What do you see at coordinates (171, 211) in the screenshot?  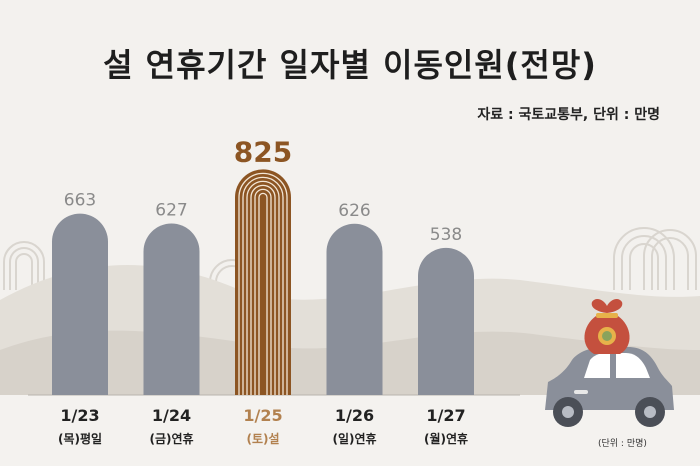 I see `value-label: 627` at bounding box center [171, 211].